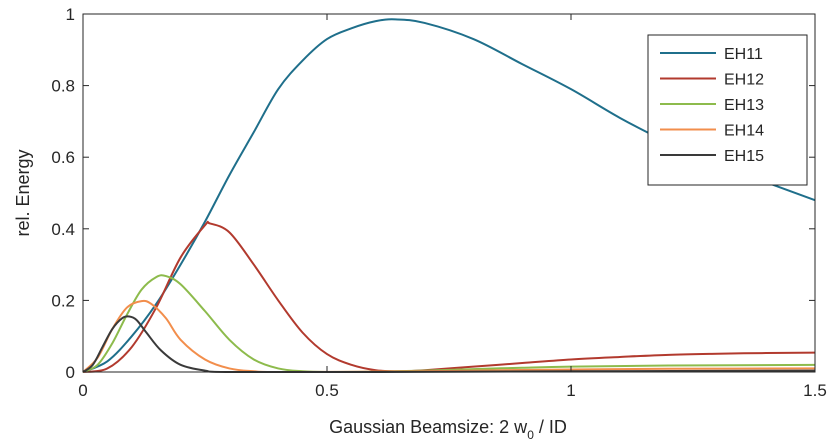  I want to click on legend-label-eh13: EH13, so click(744, 105).